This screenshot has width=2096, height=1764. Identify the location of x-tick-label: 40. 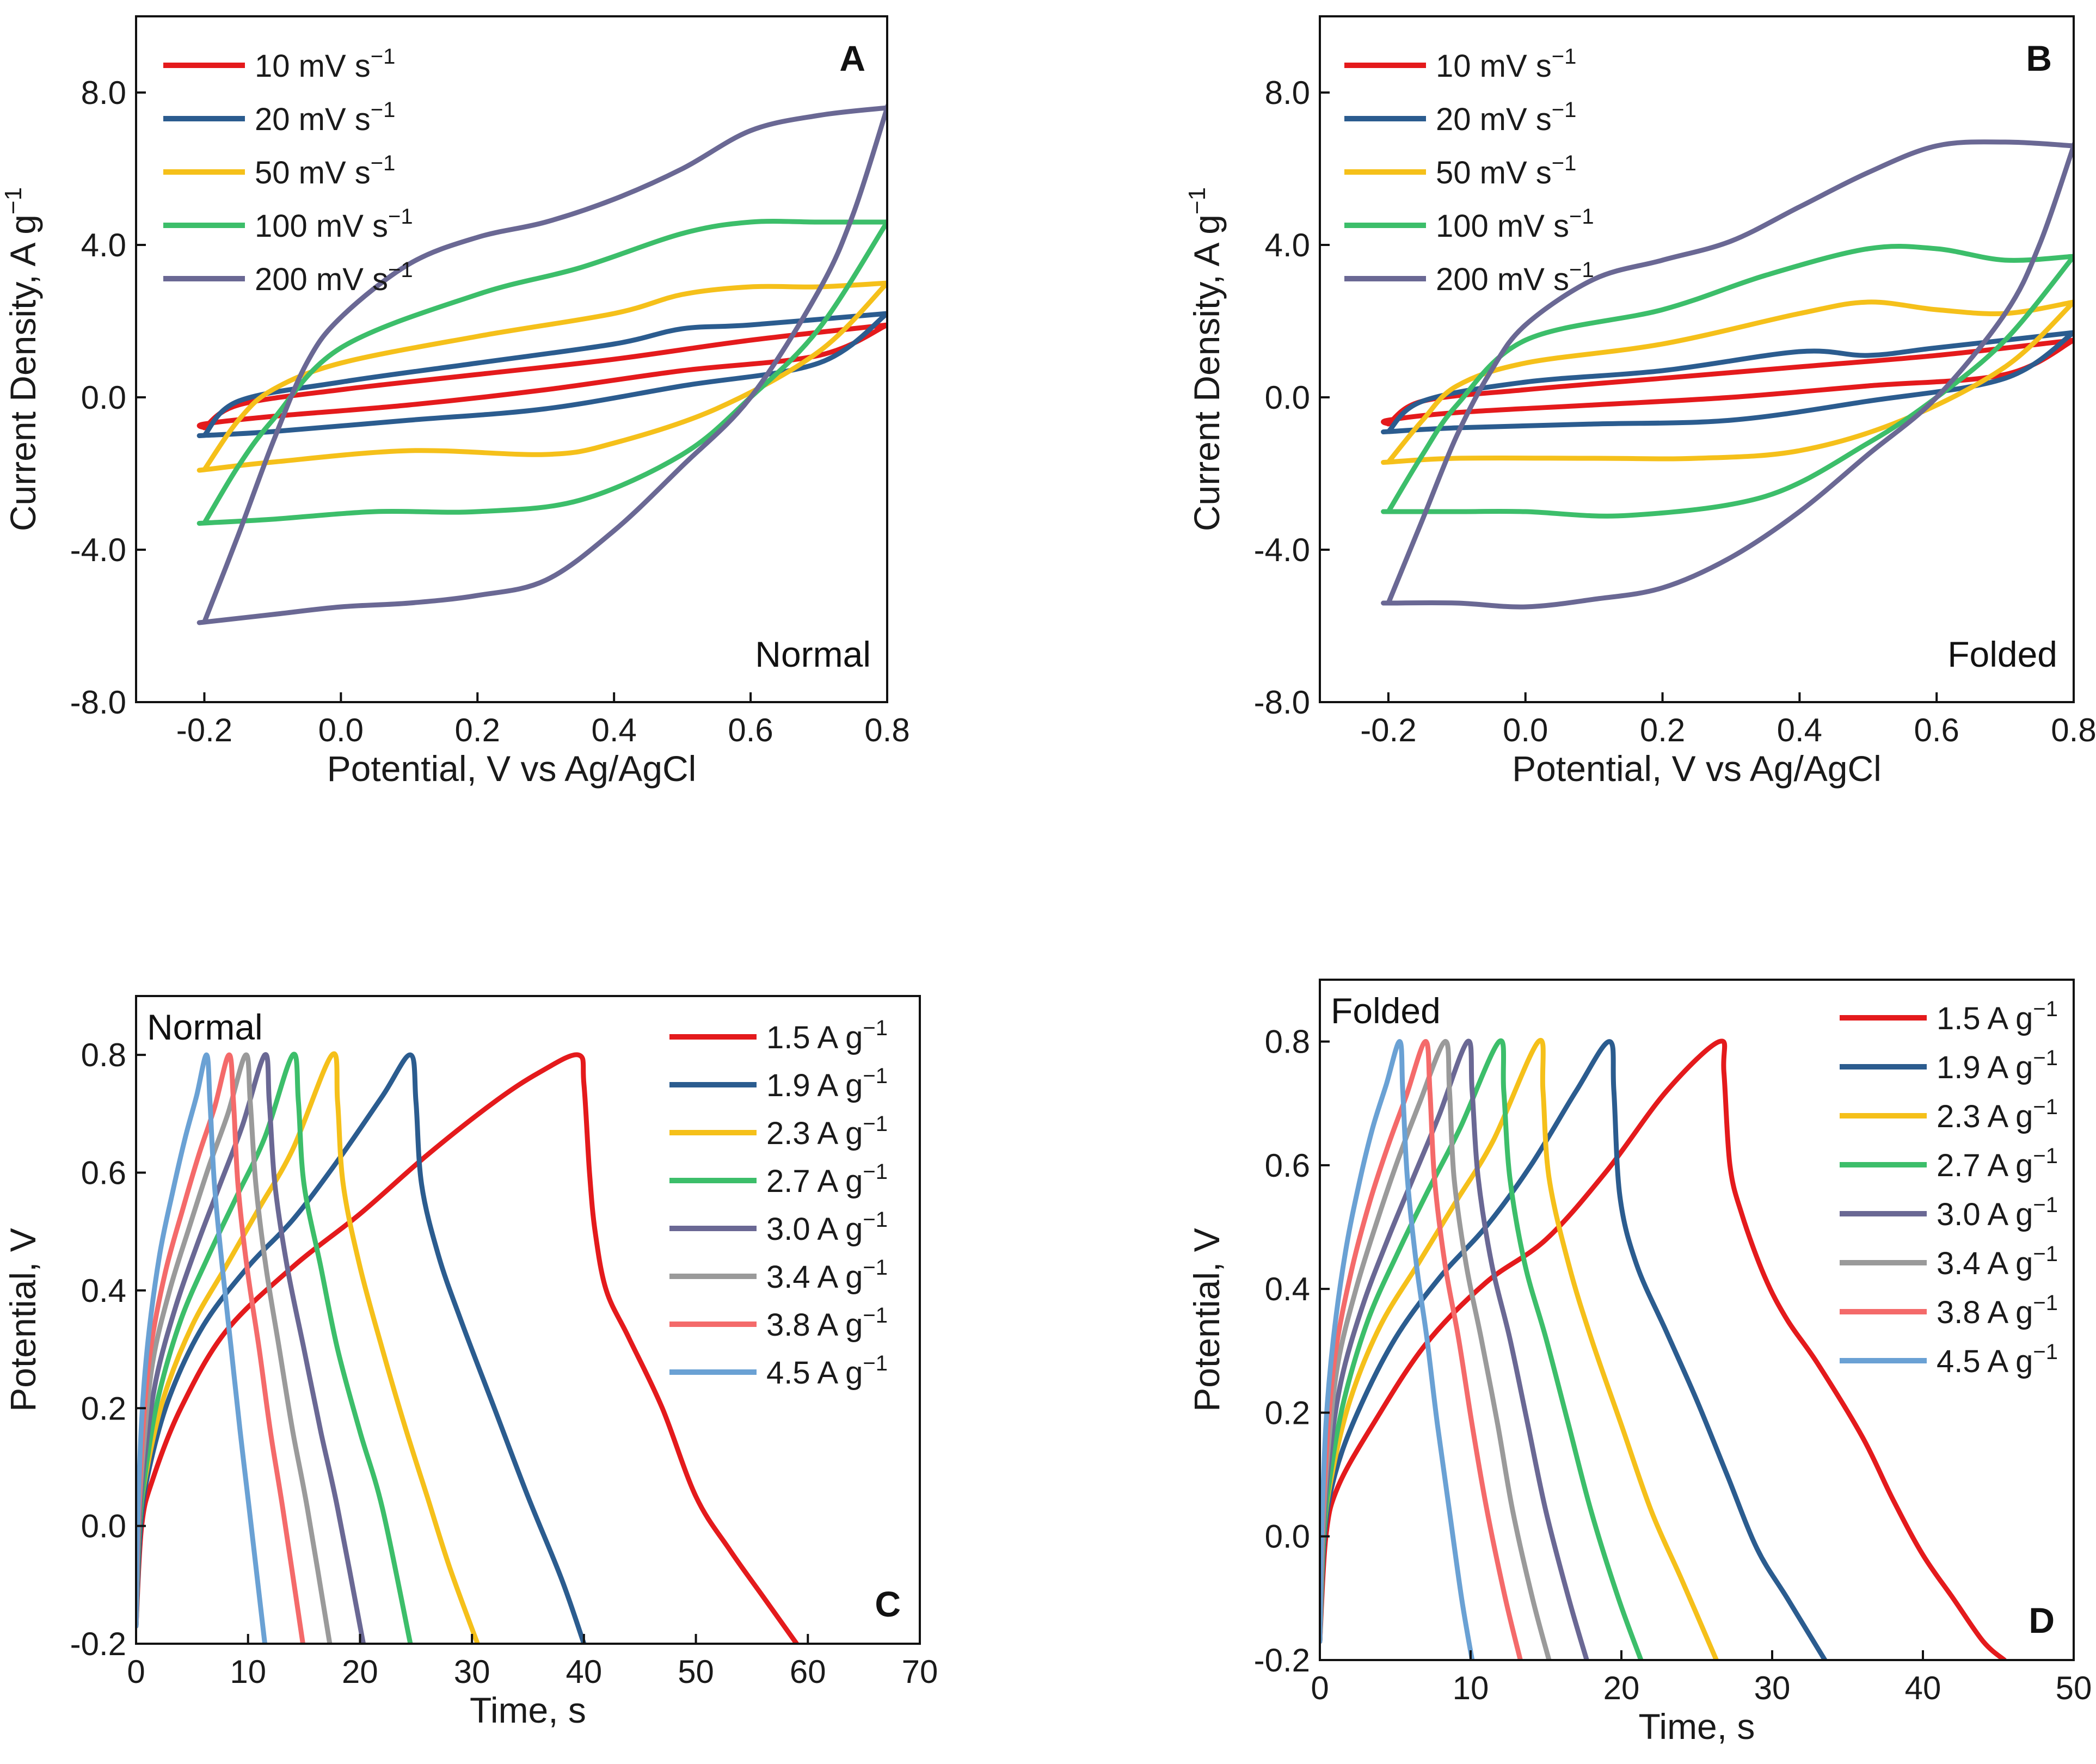
(584, 1672).